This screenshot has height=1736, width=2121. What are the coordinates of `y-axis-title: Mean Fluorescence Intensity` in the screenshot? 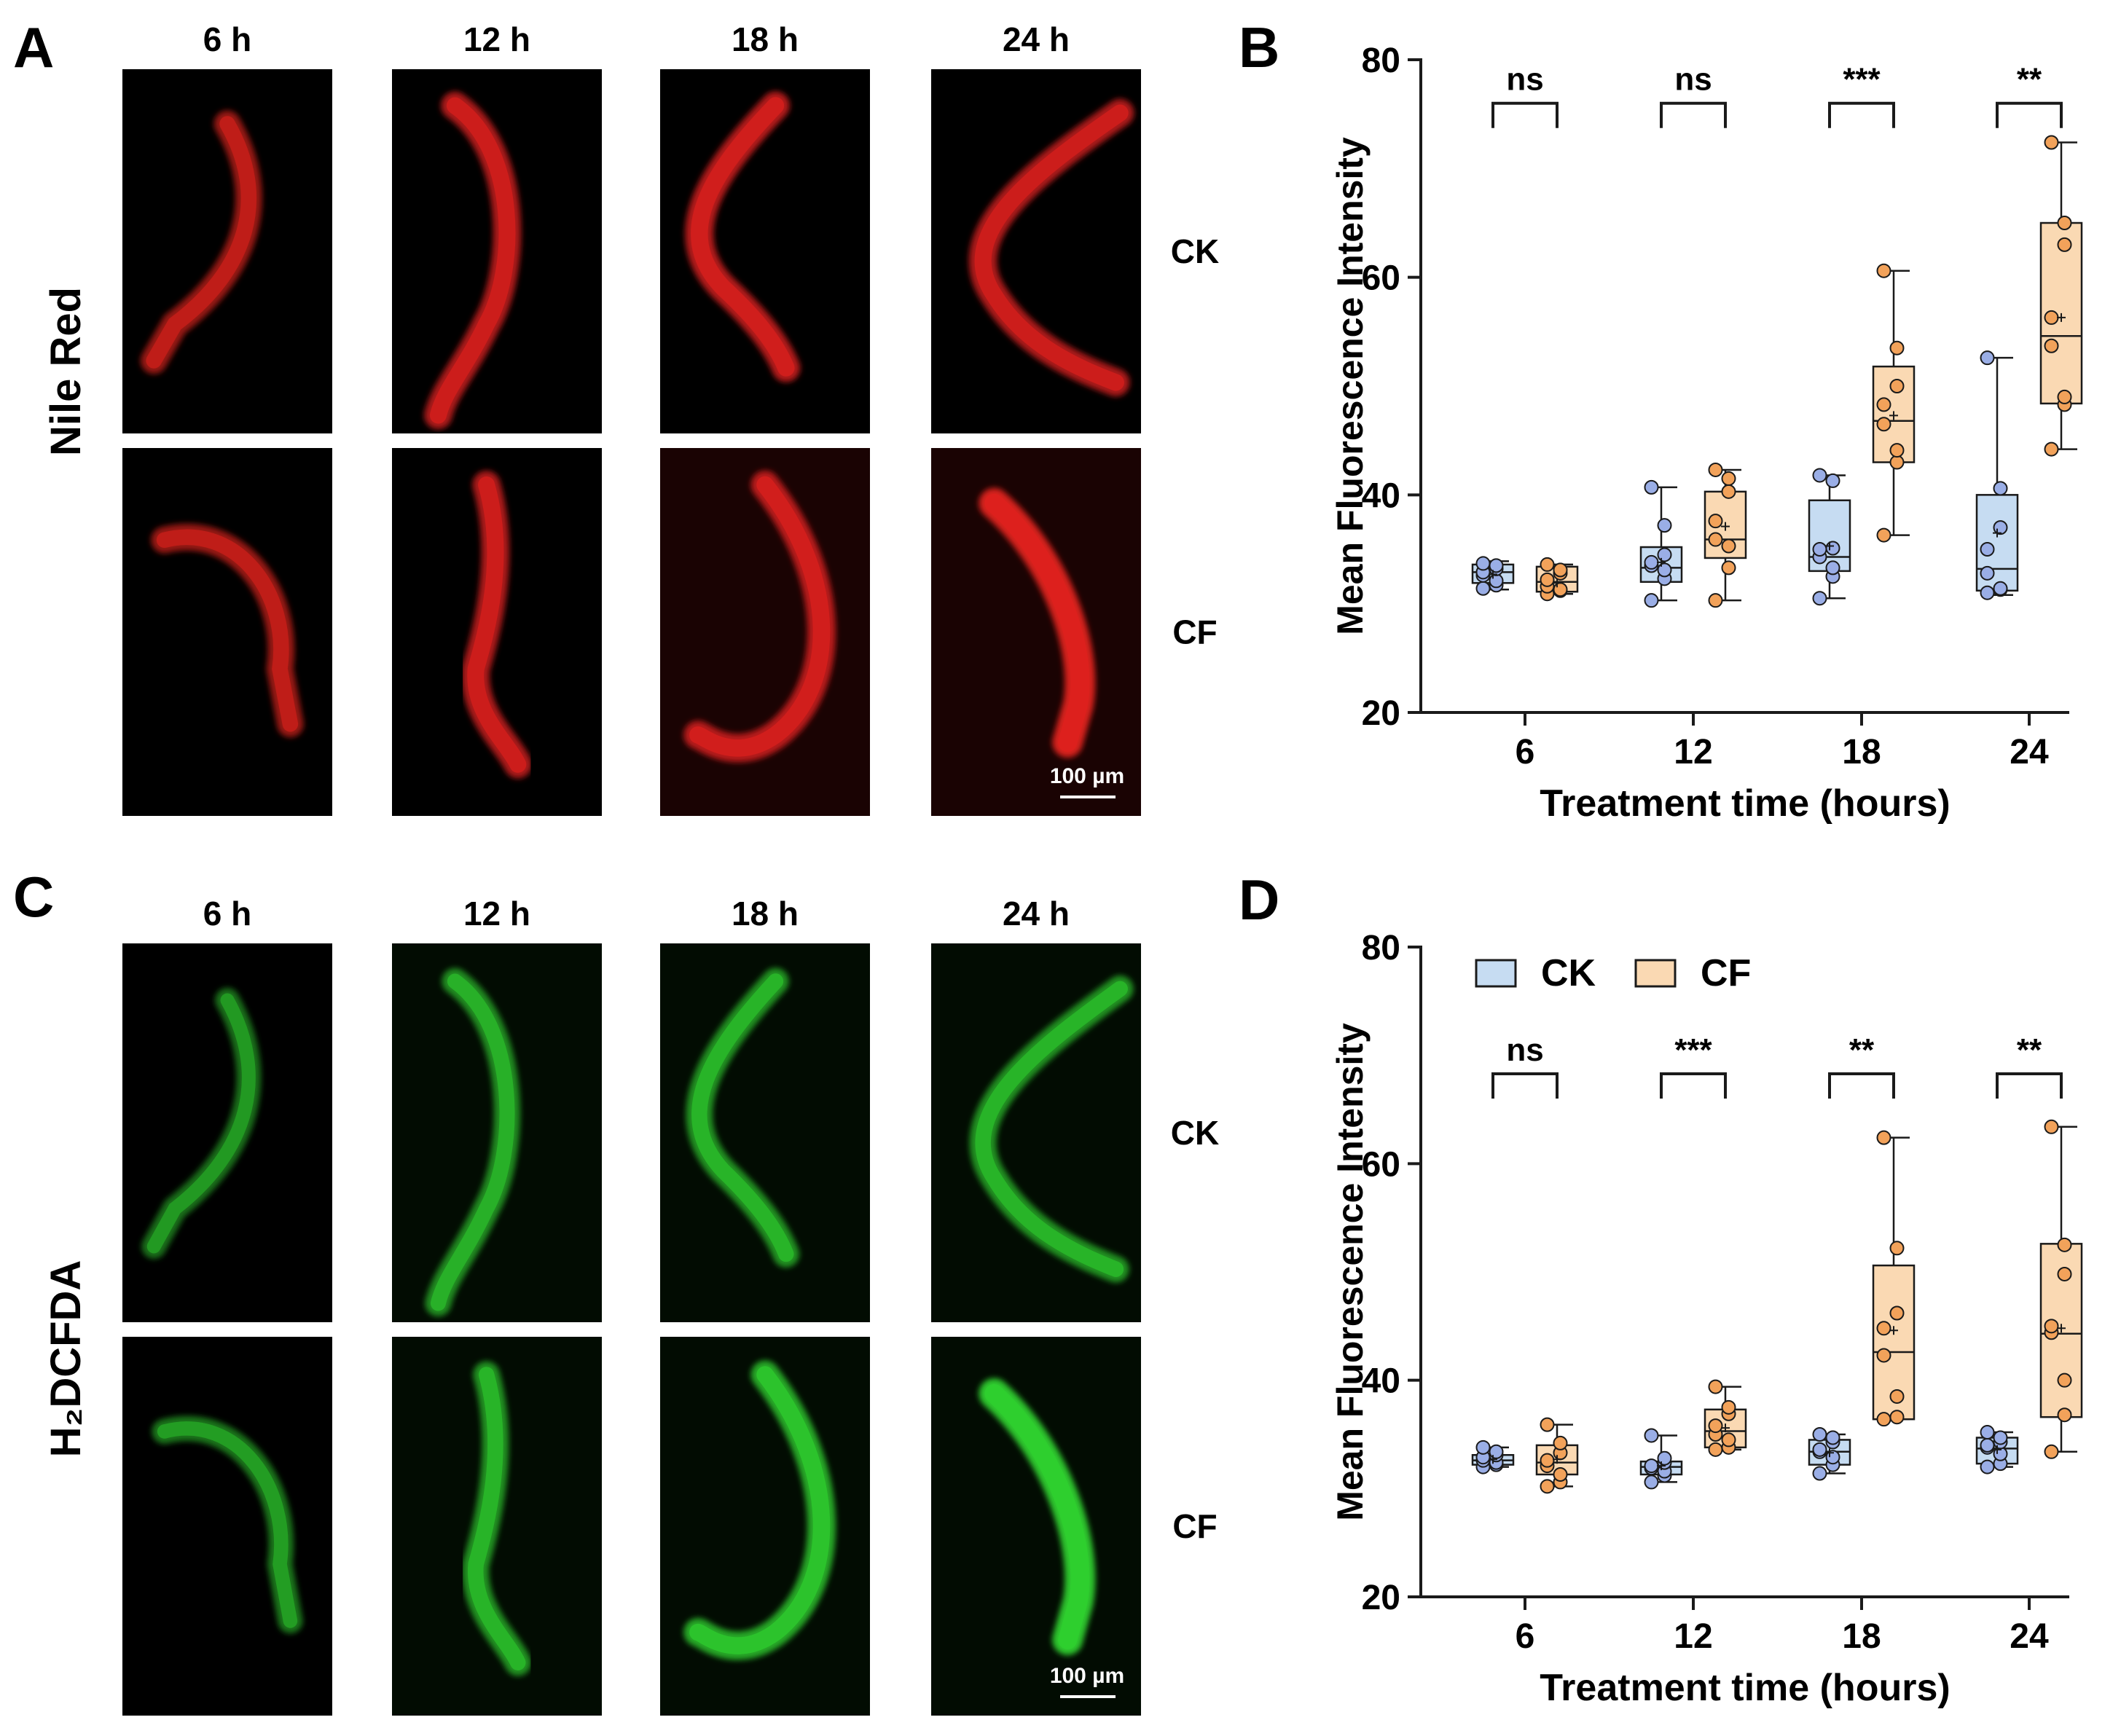 It's located at (1350, 386).